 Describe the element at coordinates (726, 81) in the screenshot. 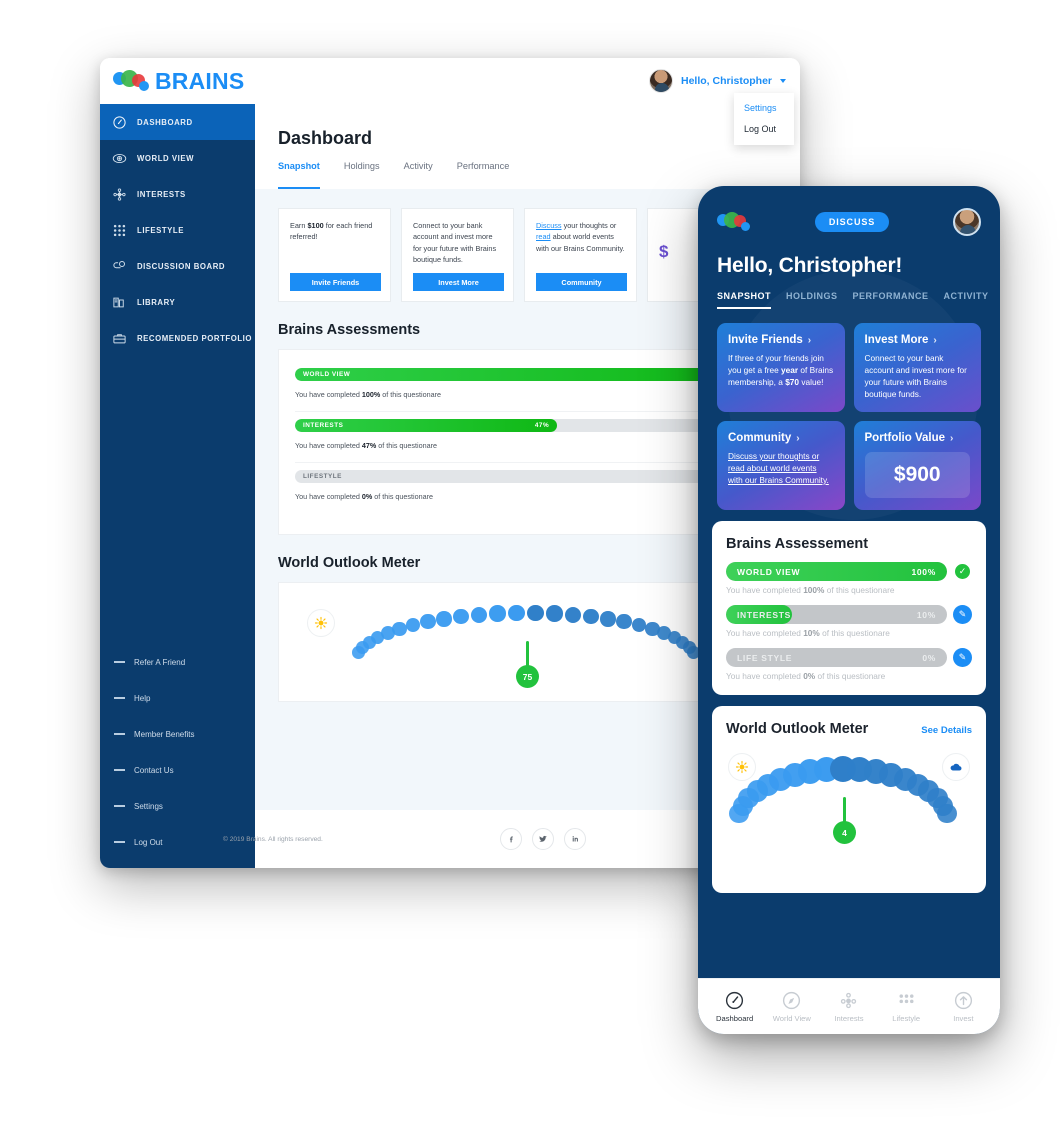

I see `user-greeting: Hello, Christopher` at that location.